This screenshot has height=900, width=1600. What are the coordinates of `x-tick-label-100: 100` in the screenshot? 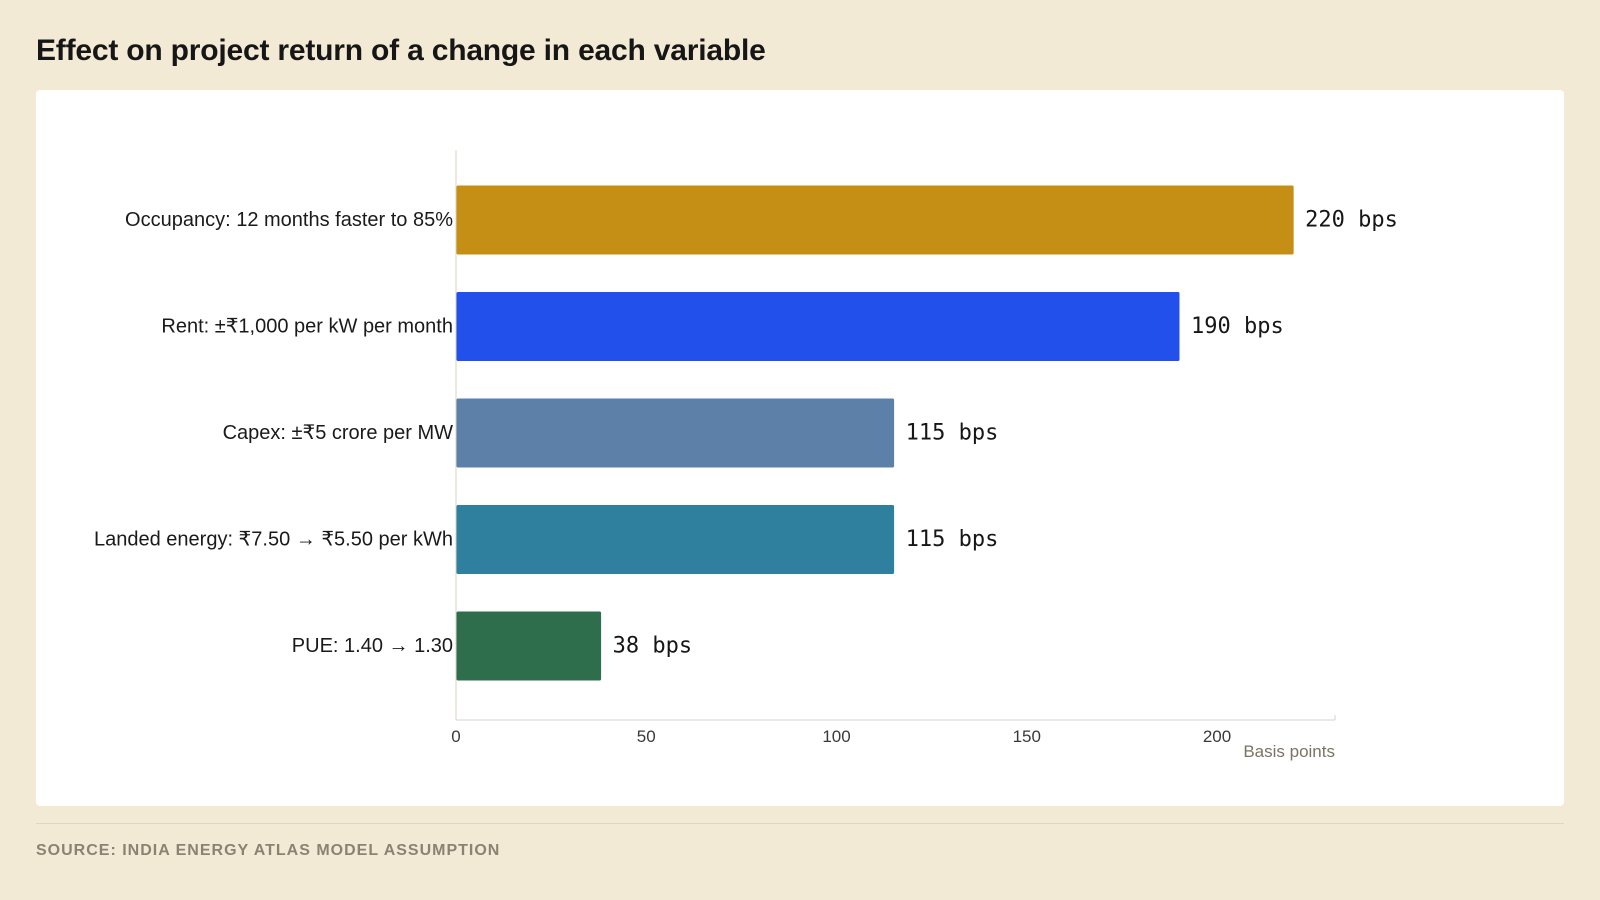 It's located at (836, 736).